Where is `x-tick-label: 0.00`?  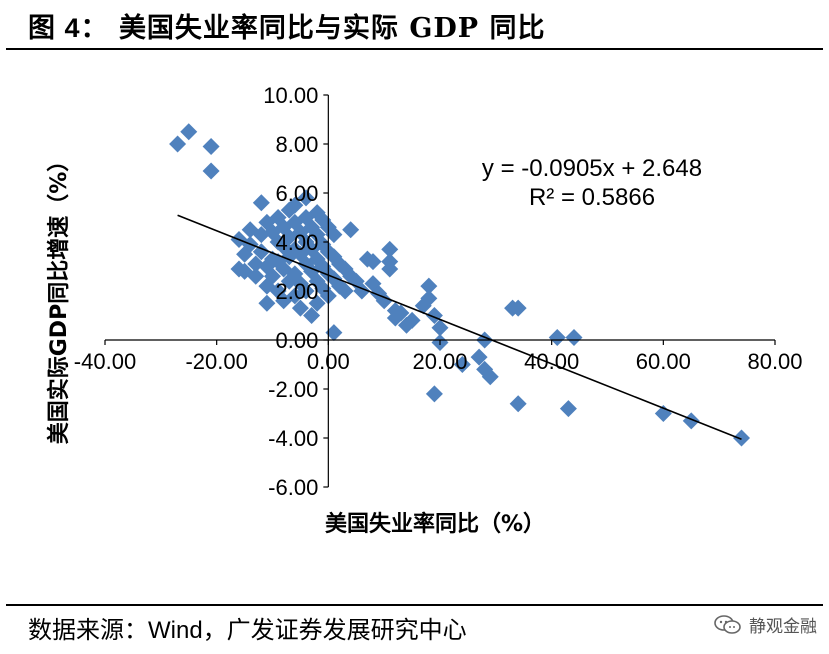 x-tick-label: 0.00 is located at coordinates (328, 361).